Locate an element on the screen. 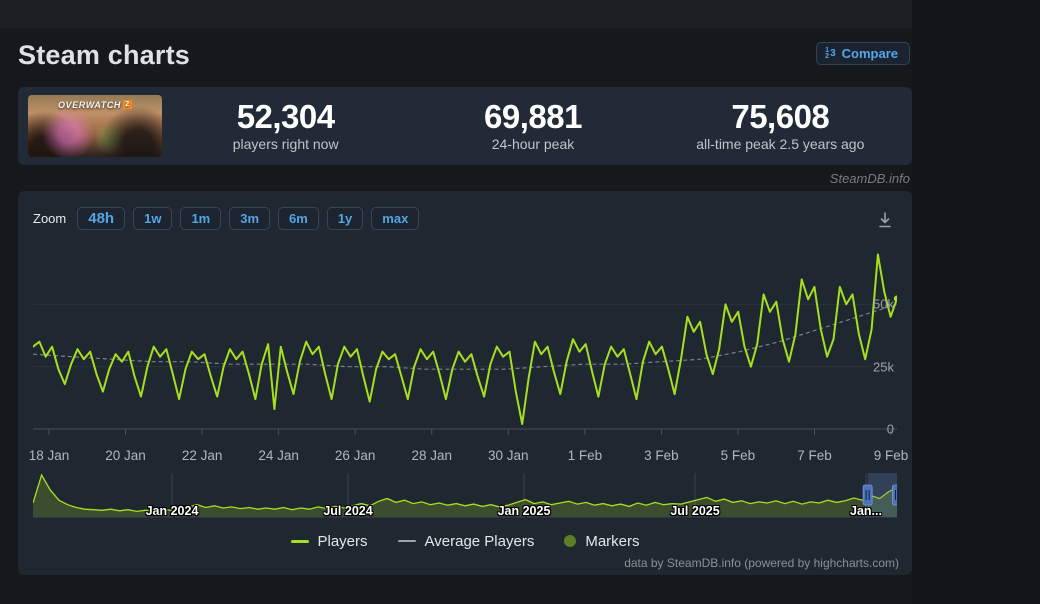 The height and width of the screenshot is (604, 1040). compare-list-icon: 1 2 3 is located at coordinates (830, 53).